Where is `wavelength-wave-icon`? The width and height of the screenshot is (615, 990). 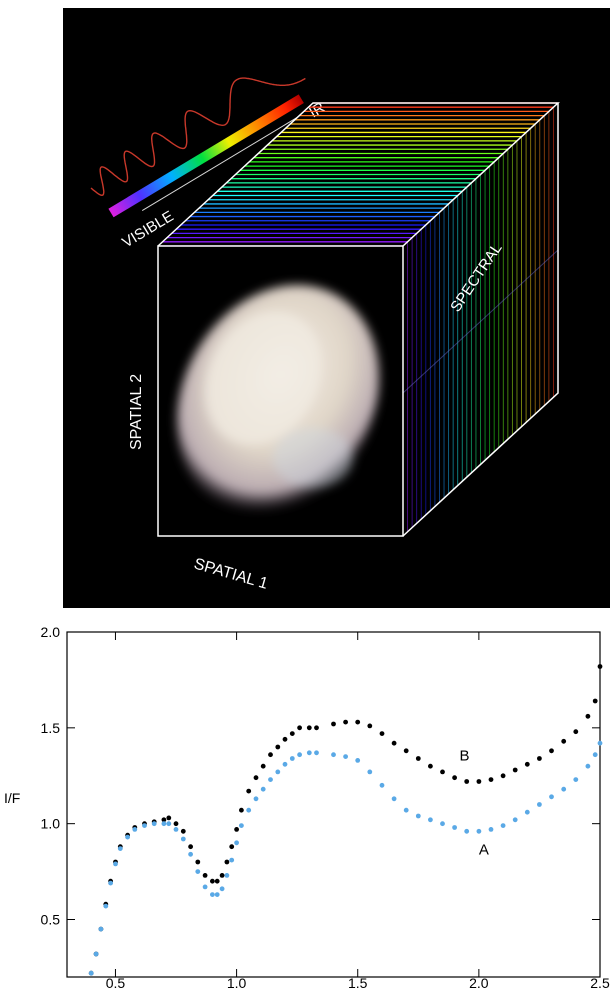
wavelength-wave-icon is located at coordinates (198, 137).